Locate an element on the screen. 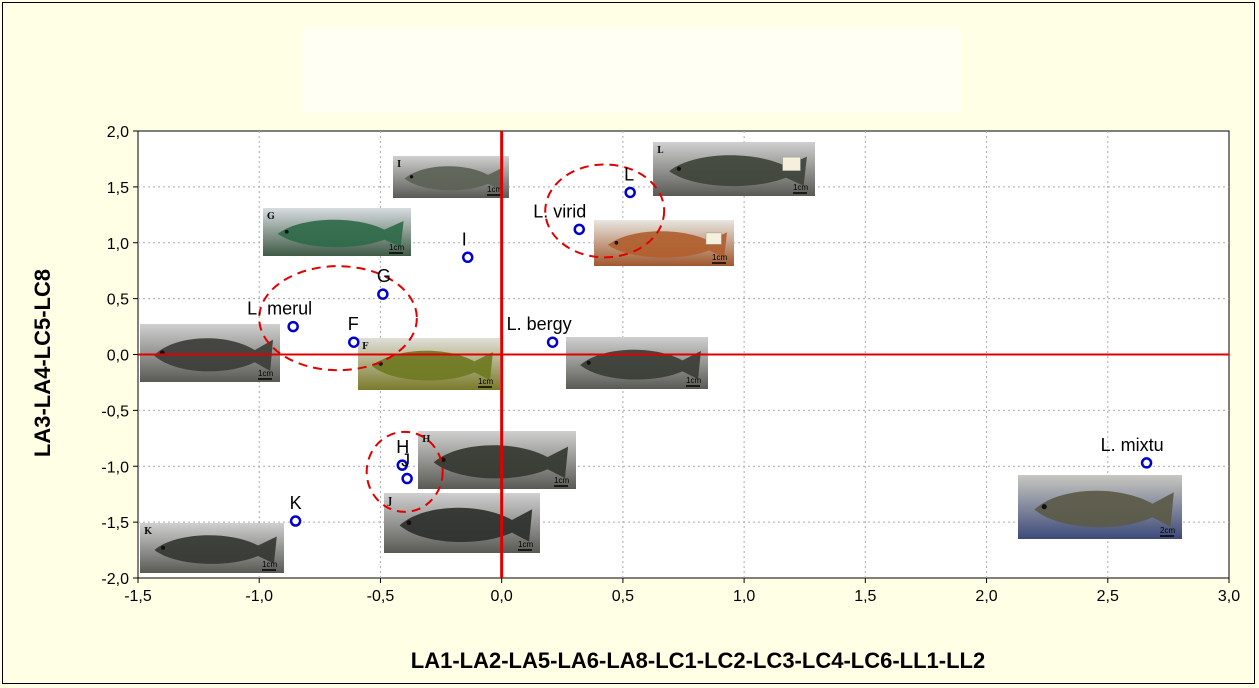 The height and width of the screenshot is (688, 1259). y-axis-ticks: 2,0 1,5 1,0 0,5 0,0 -0,5 -1,0 -1,5 -2,0 is located at coordinates (119, 356).